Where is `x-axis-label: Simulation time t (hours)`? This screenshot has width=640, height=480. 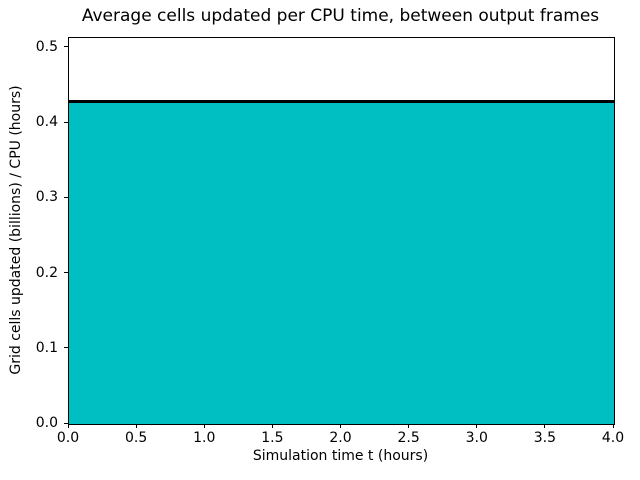
x-axis-label: Simulation time t (hours) is located at coordinates (340, 456).